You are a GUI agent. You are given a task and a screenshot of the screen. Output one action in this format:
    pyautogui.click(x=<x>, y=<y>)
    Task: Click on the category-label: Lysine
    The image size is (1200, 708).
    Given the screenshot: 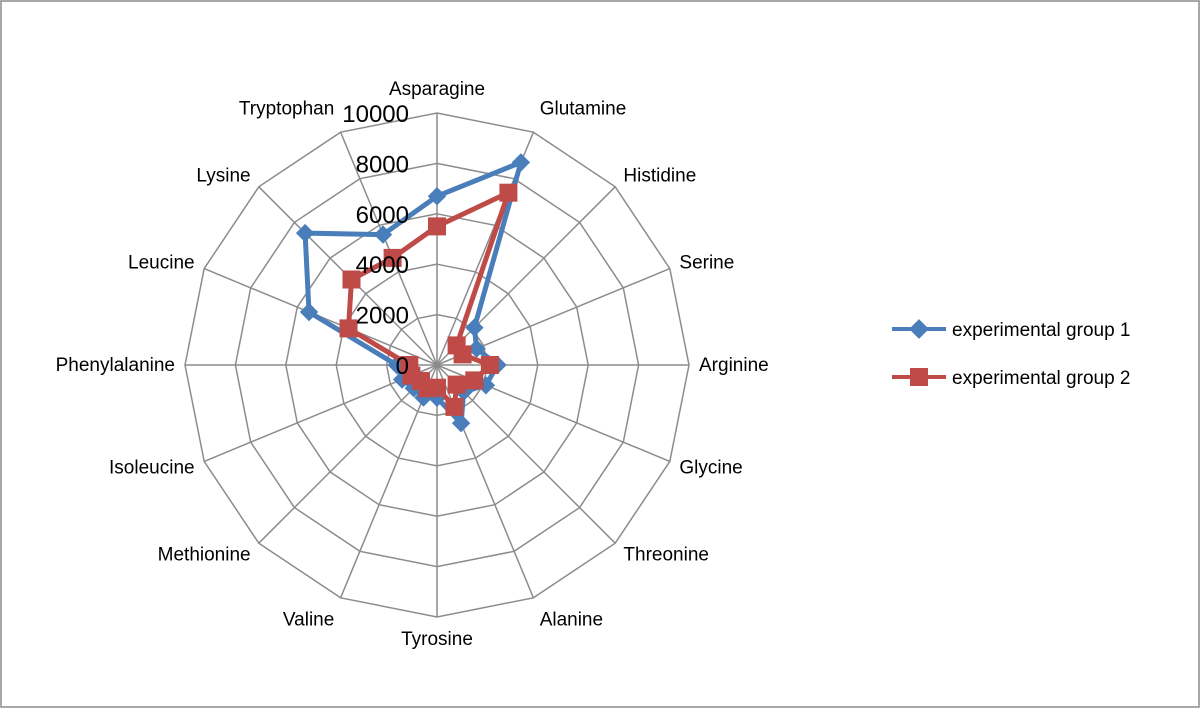 What is the action you would take?
    pyautogui.click(x=223, y=176)
    